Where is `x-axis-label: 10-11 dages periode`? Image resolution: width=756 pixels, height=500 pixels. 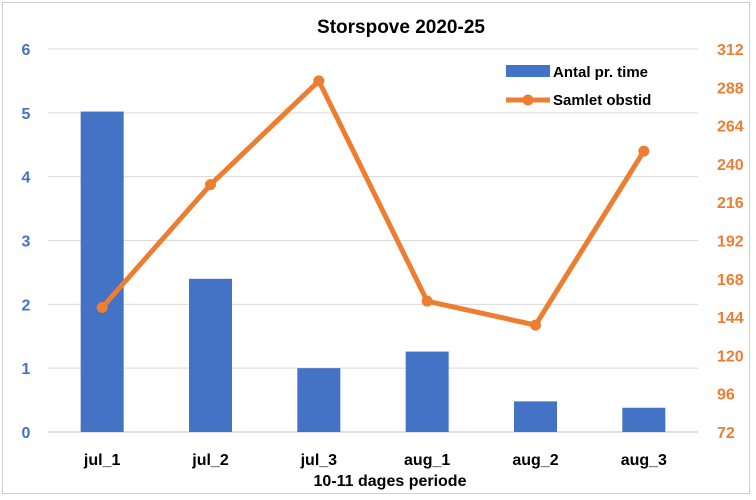 x-axis-label: 10-11 dages periode is located at coordinates (390, 481).